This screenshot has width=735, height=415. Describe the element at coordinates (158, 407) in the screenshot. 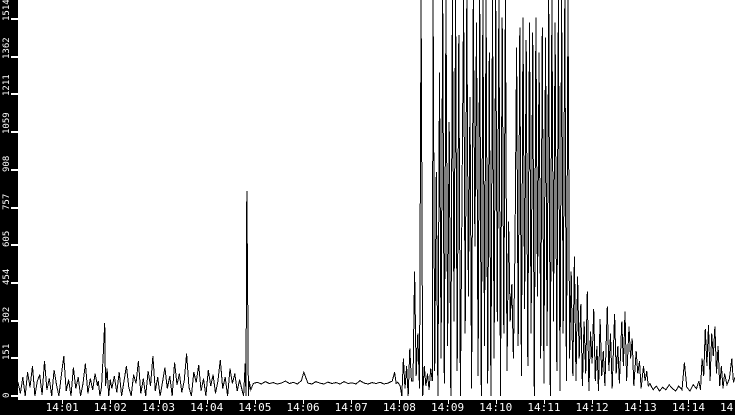

I see `x-tick-label: 14:03` at that location.